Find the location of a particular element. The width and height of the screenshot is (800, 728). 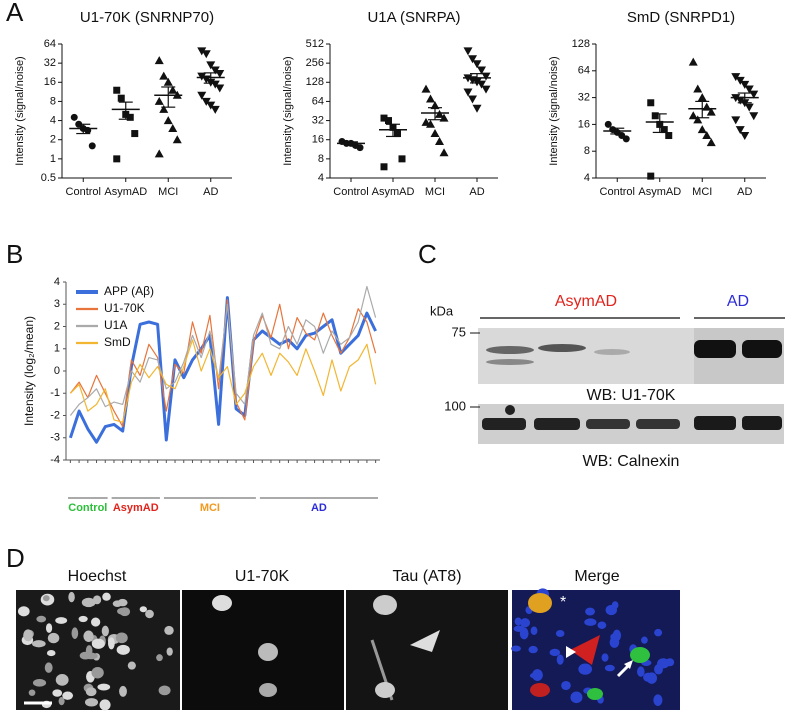

y-tick-label: 1 is located at coordinates (57, 349).